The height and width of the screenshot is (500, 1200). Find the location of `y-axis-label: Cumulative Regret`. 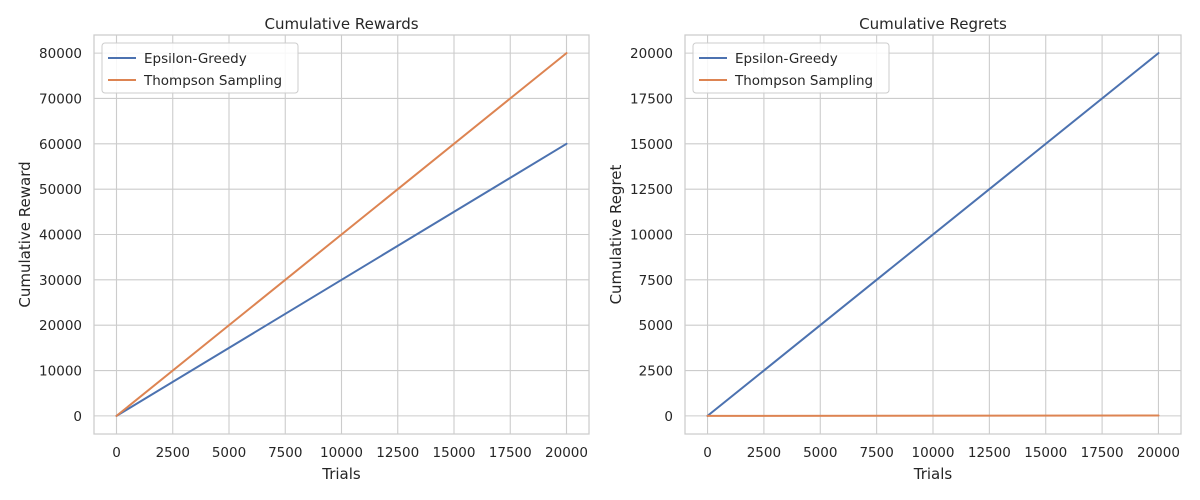

y-axis-label: Cumulative Regret is located at coordinates (616, 234).